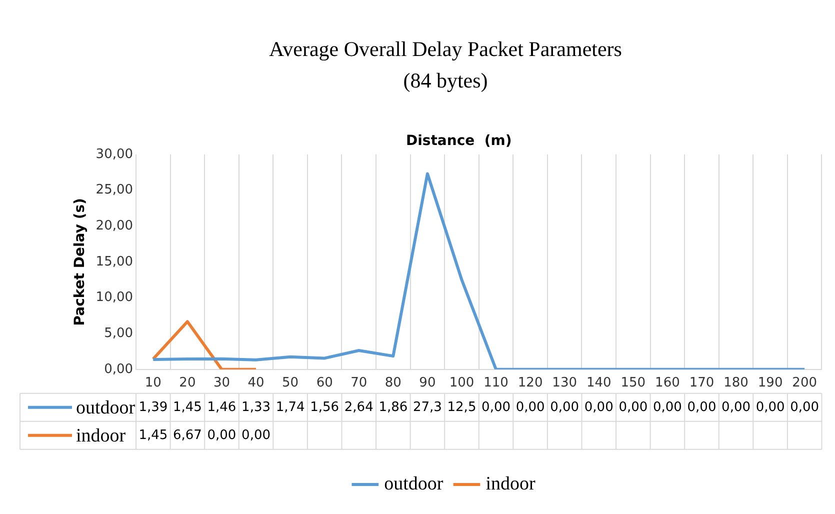  I want to click on data-label: 1,46, so click(221, 407).